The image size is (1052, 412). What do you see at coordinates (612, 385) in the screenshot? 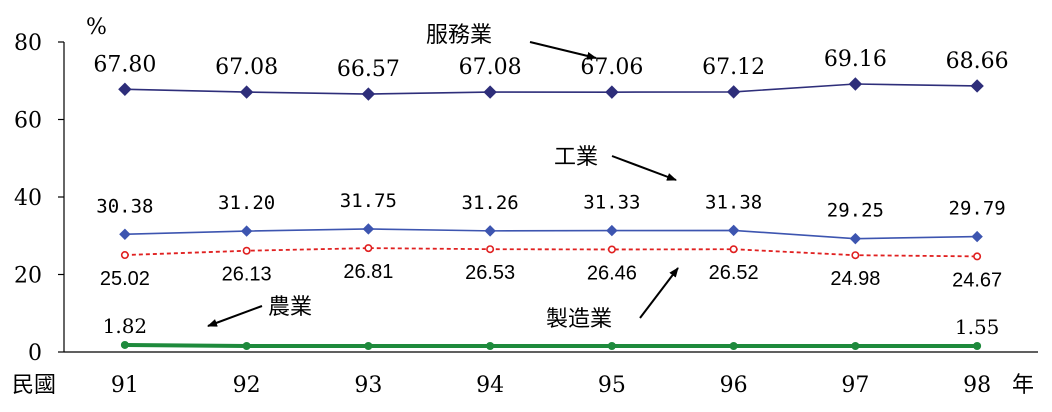
I see `x-tick-label: 95` at bounding box center [612, 385].